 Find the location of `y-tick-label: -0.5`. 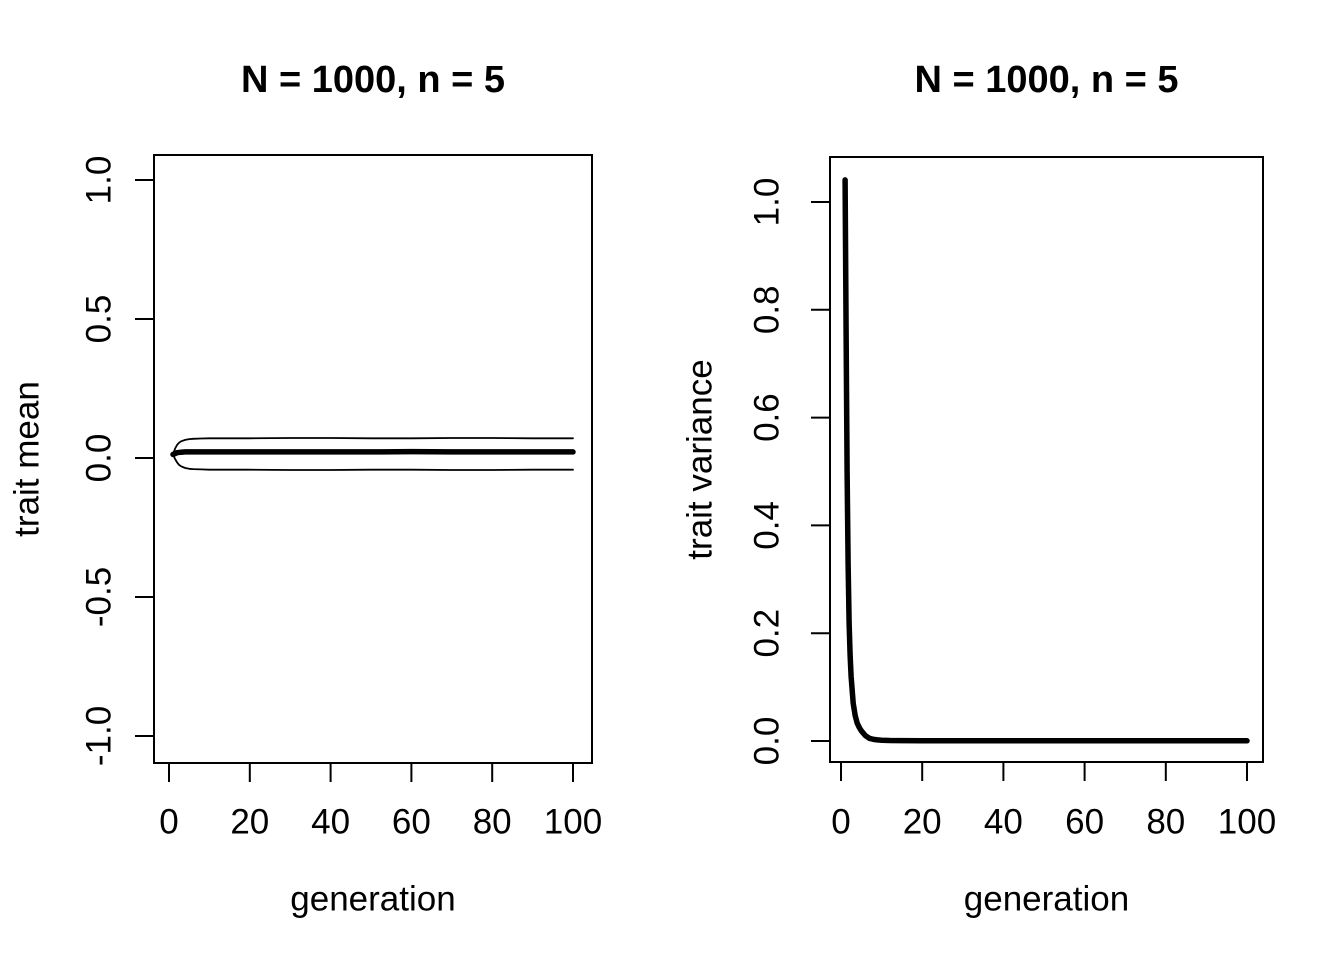

y-tick-label: -0.5 is located at coordinates (99, 597).